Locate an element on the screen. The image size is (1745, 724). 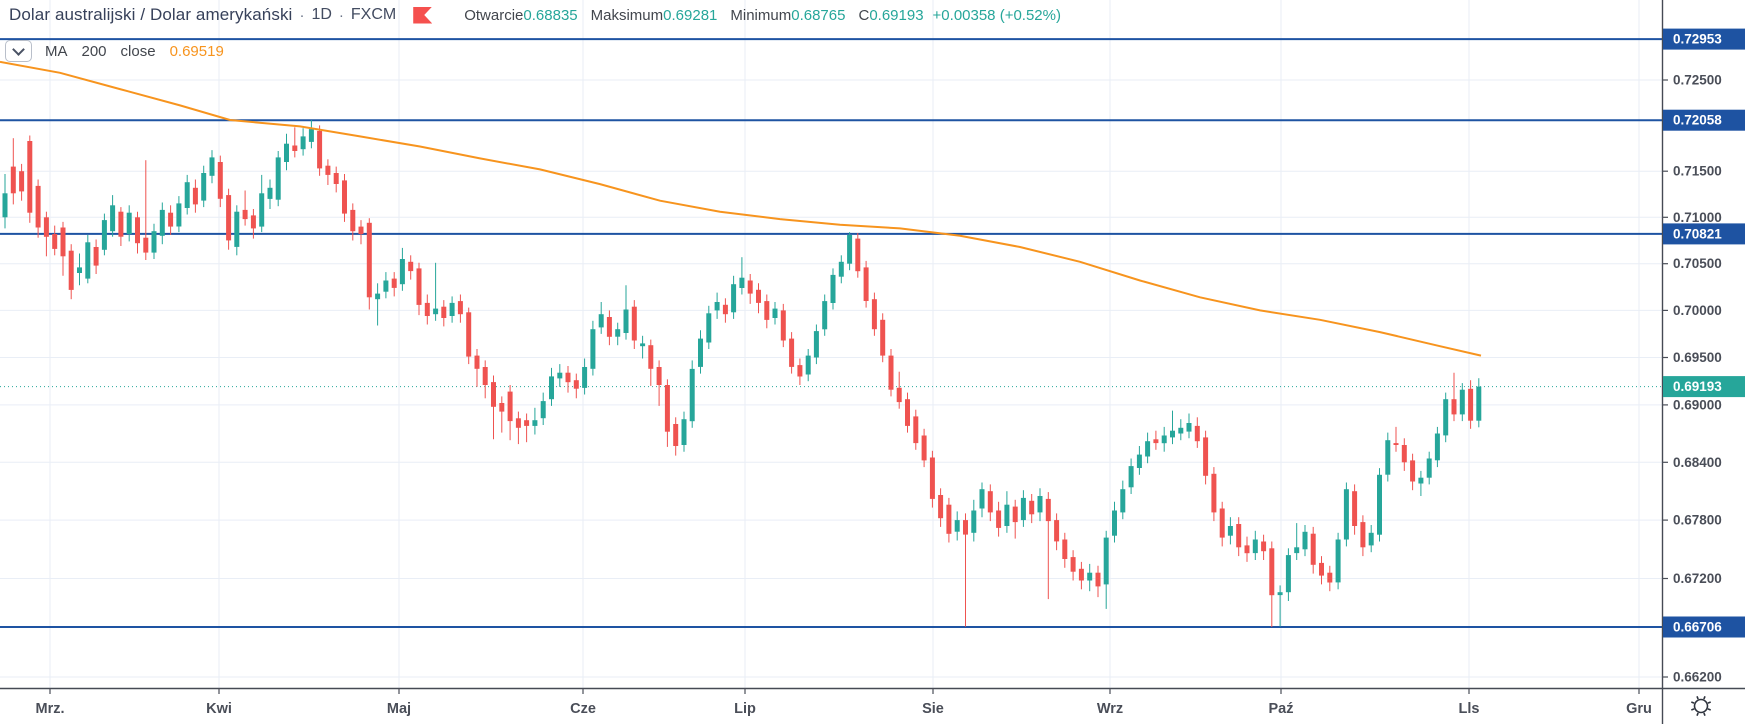
month-label: Kwi is located at coordinates (219, 709).